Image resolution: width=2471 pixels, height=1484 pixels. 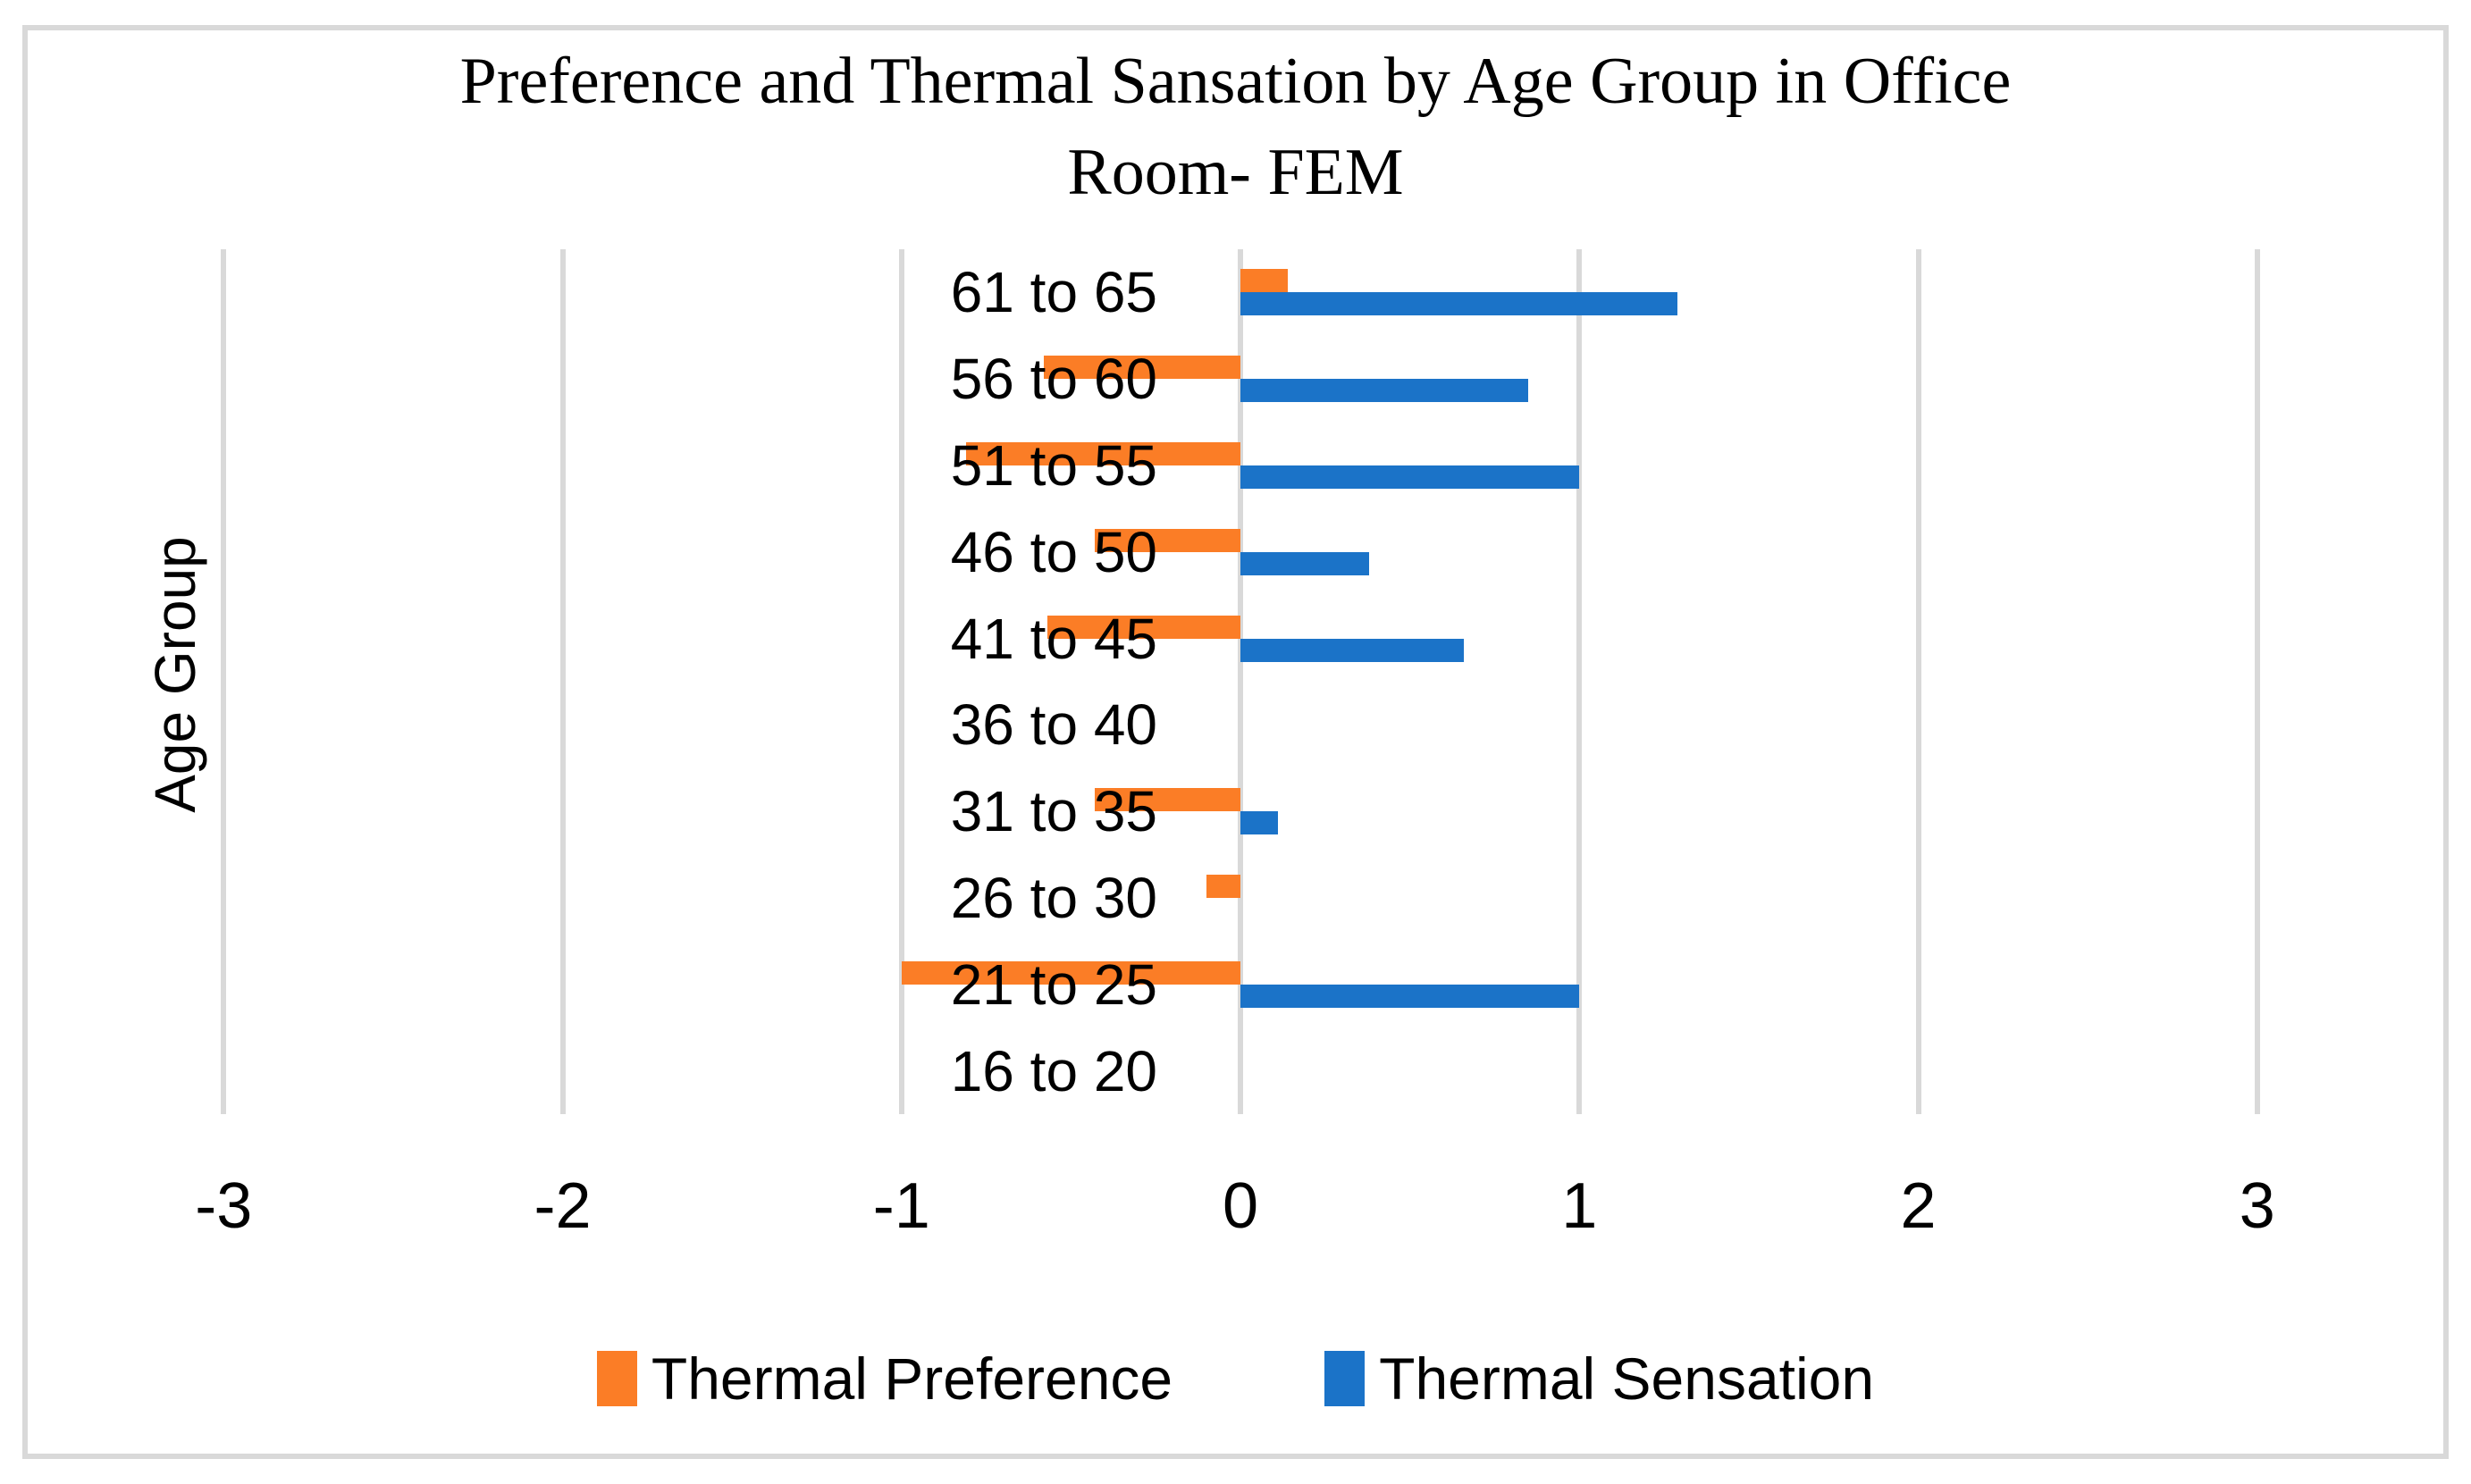 I want to click on legend-swatch-thermal-preference, so click(x=616, y=1379).